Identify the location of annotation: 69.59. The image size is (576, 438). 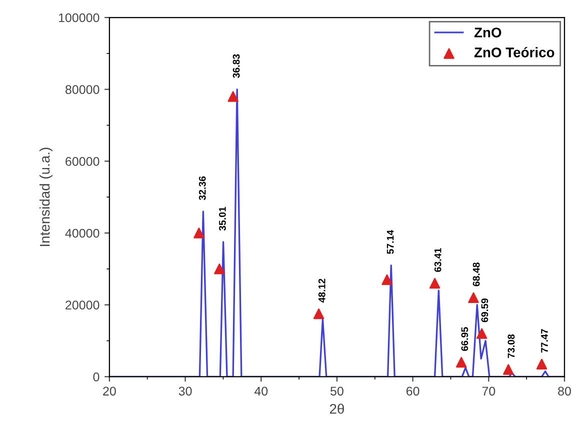
(484, 310).